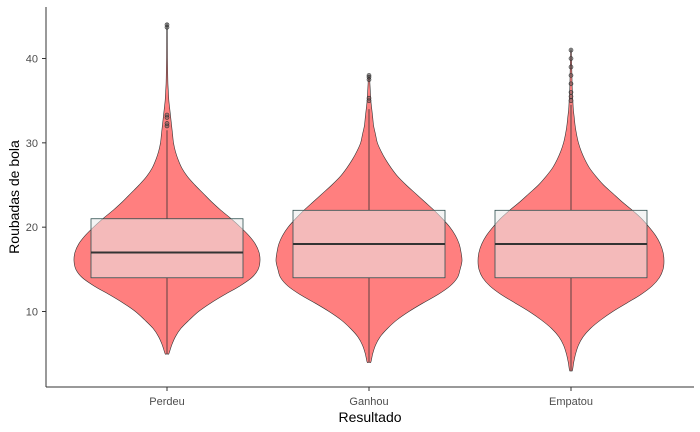 The height and width of the screenshot is (432, 700). I want to click on y-axis-title: Roubadas de bola, so click(14, 197).